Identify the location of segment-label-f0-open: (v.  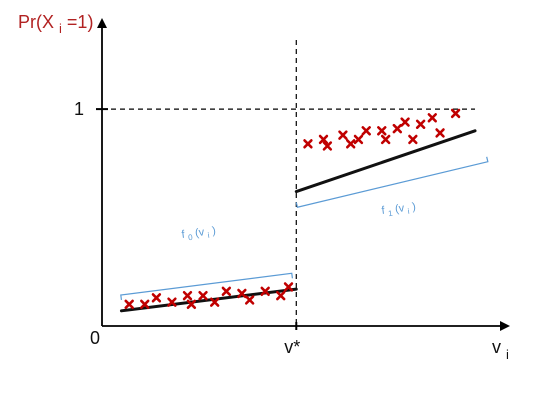
(199, 232).